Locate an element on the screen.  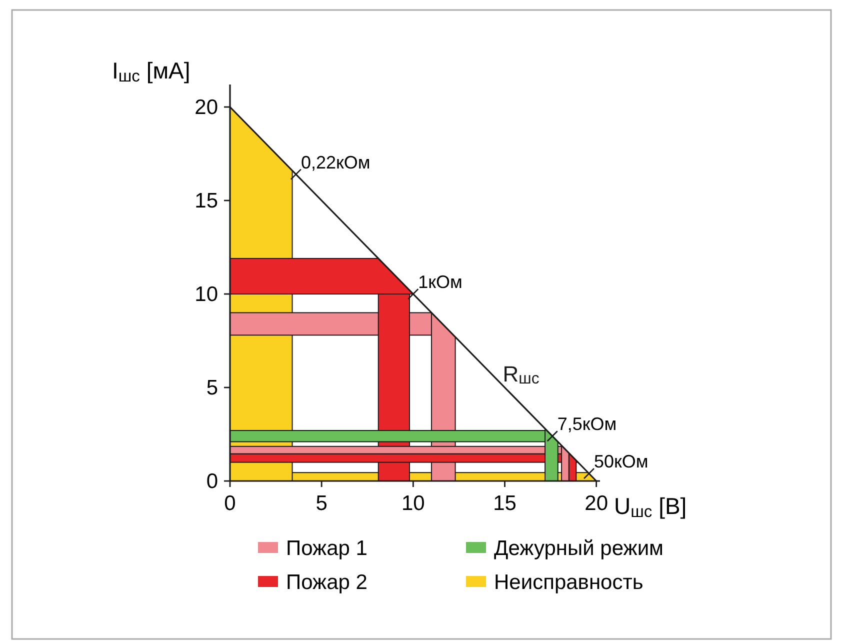
y-axis-title: I$_{шс}$ [мА] is located at coordinates (151, 72).